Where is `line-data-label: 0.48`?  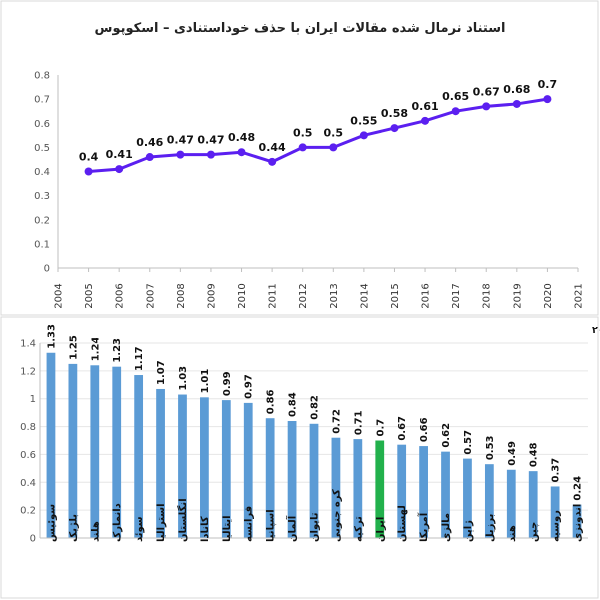
line-data-label: 0.48 is located at coordinates (241, 137).